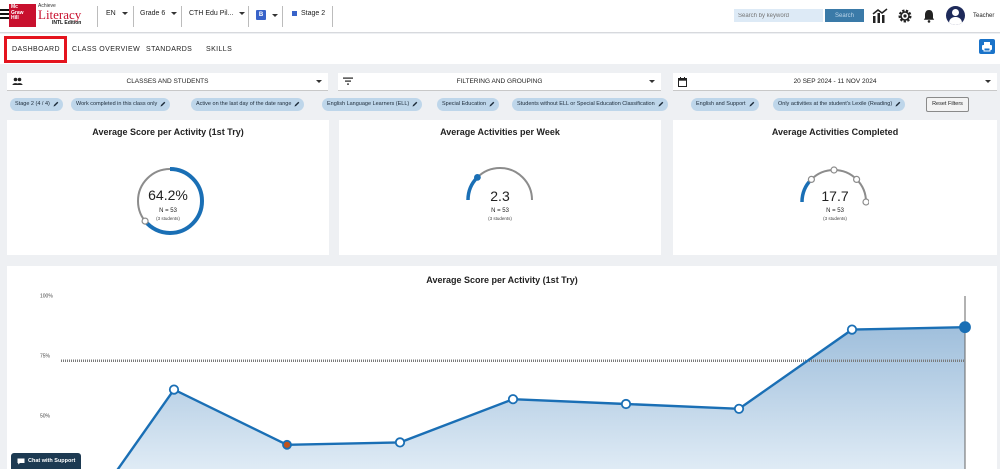  Describe the element at coordinates (835, 132) in the screenshot. I see `card-title: Average Activities Completed` at that location.